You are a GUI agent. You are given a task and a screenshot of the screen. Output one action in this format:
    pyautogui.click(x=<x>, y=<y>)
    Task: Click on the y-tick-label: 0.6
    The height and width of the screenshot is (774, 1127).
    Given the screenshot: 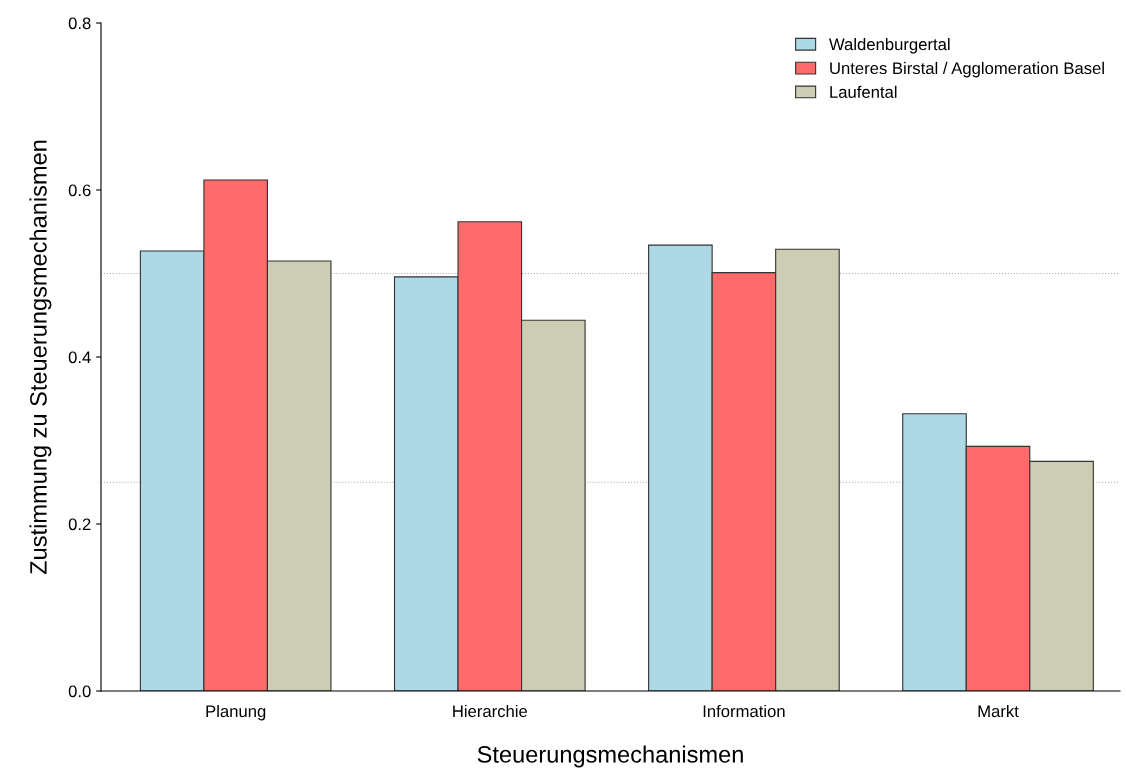 What is the action you would take?
    pyautogui.click(x=79, y=190)
    